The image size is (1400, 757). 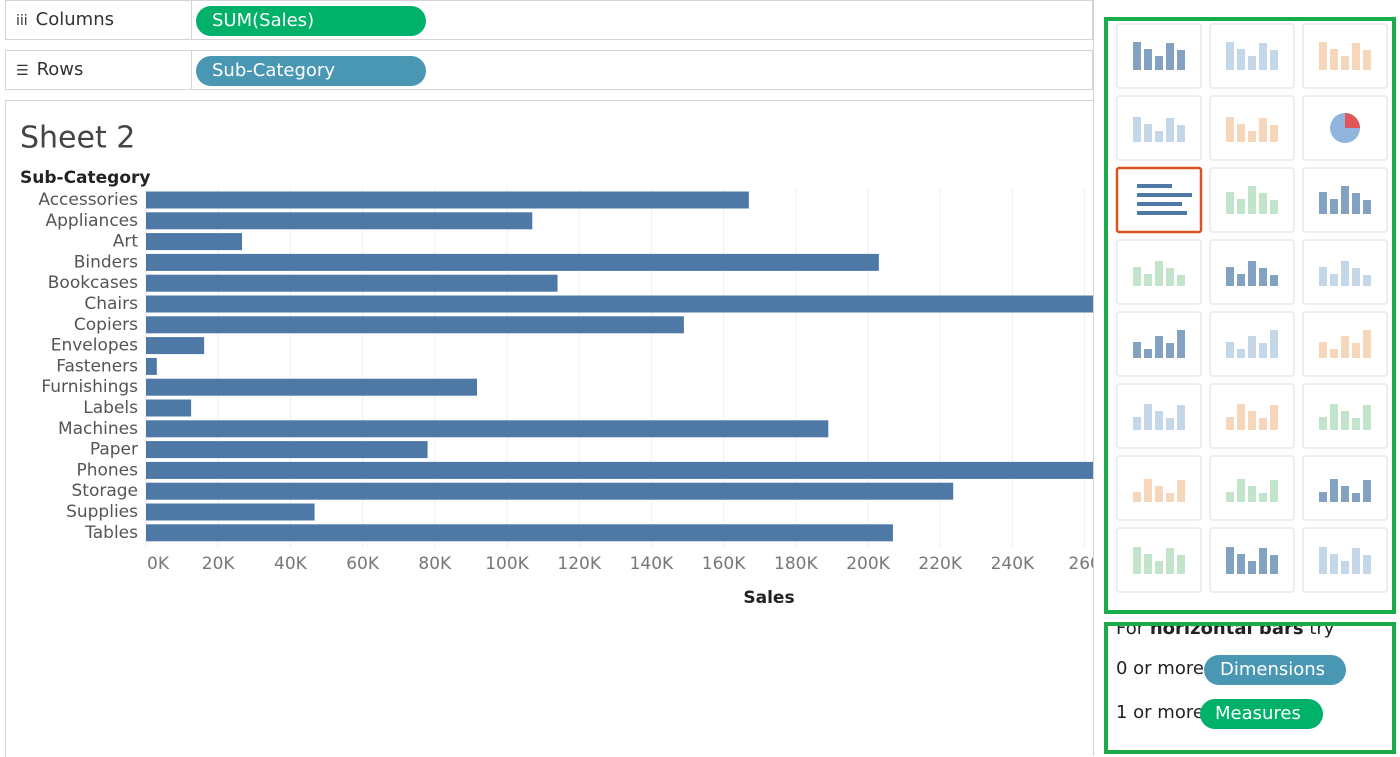 I want to click on columns-pill: SUM(Sales), so click(x=311, y=21).